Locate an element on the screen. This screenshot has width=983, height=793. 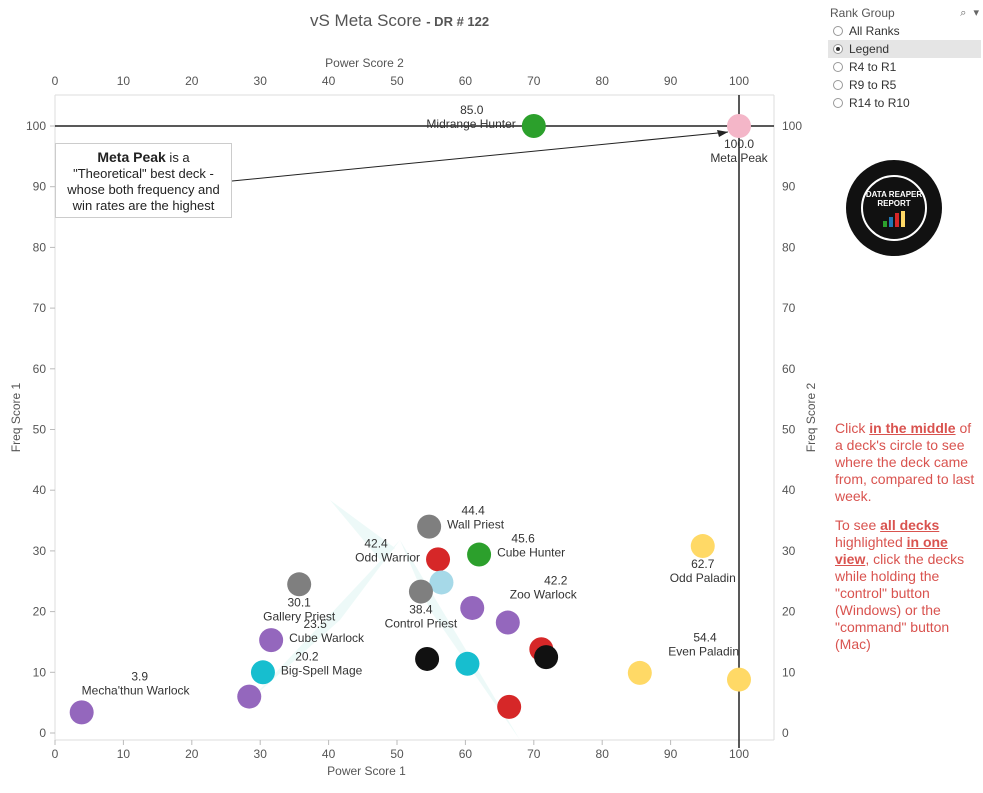
rank-option-3: R9 to R5 is located at coordinates (904, 85).